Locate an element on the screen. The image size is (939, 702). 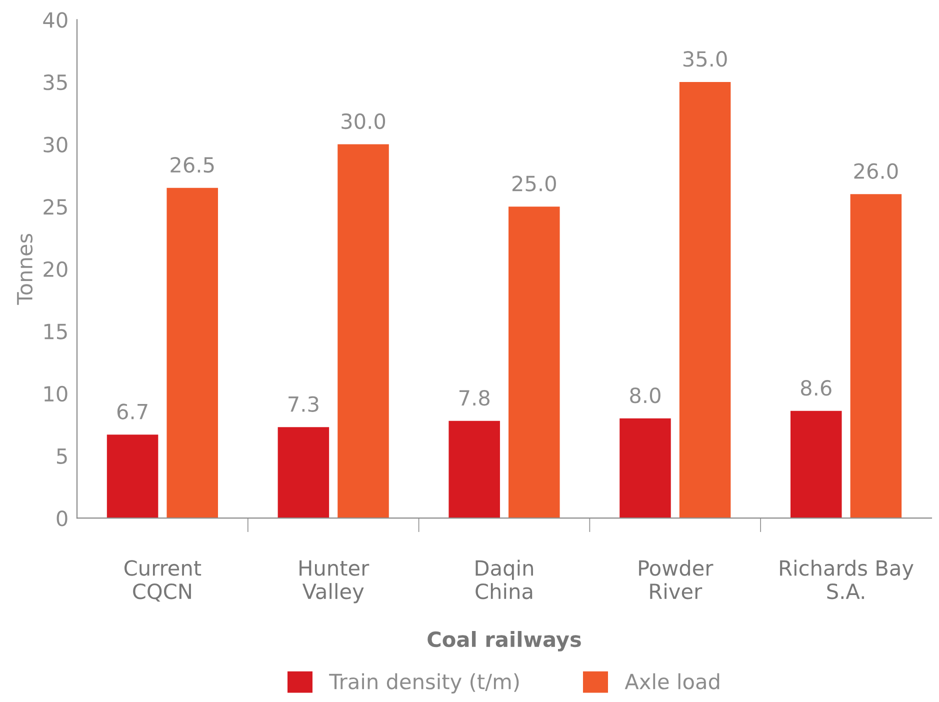
data-label: 30.0 is located at coordinates (364, 121).